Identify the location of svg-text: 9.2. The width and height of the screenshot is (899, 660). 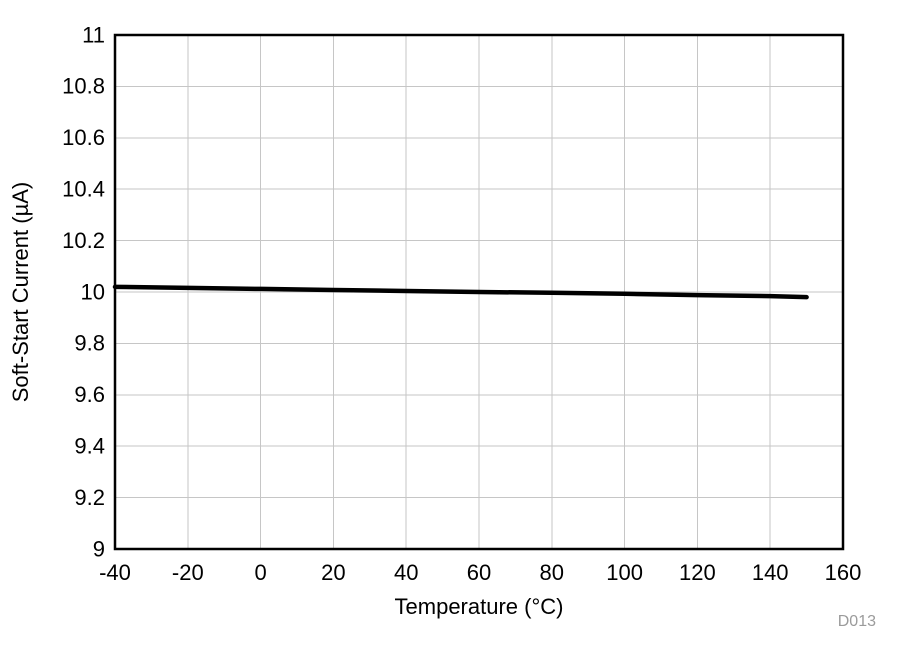
(89, 497).